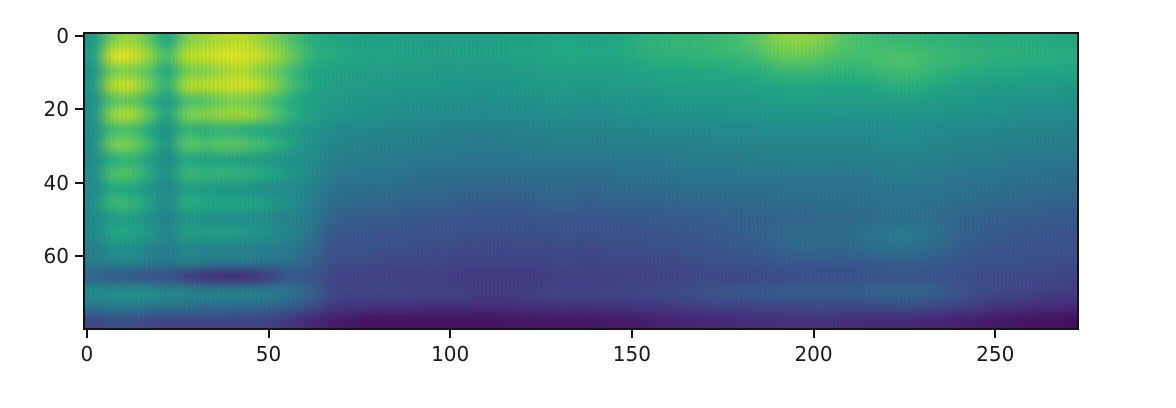 The height and width of the screenshot is (408, 1176). Describe the element at coordinates (813, 354) in the screenshot. I see `x-tick-label: 200` at that location.